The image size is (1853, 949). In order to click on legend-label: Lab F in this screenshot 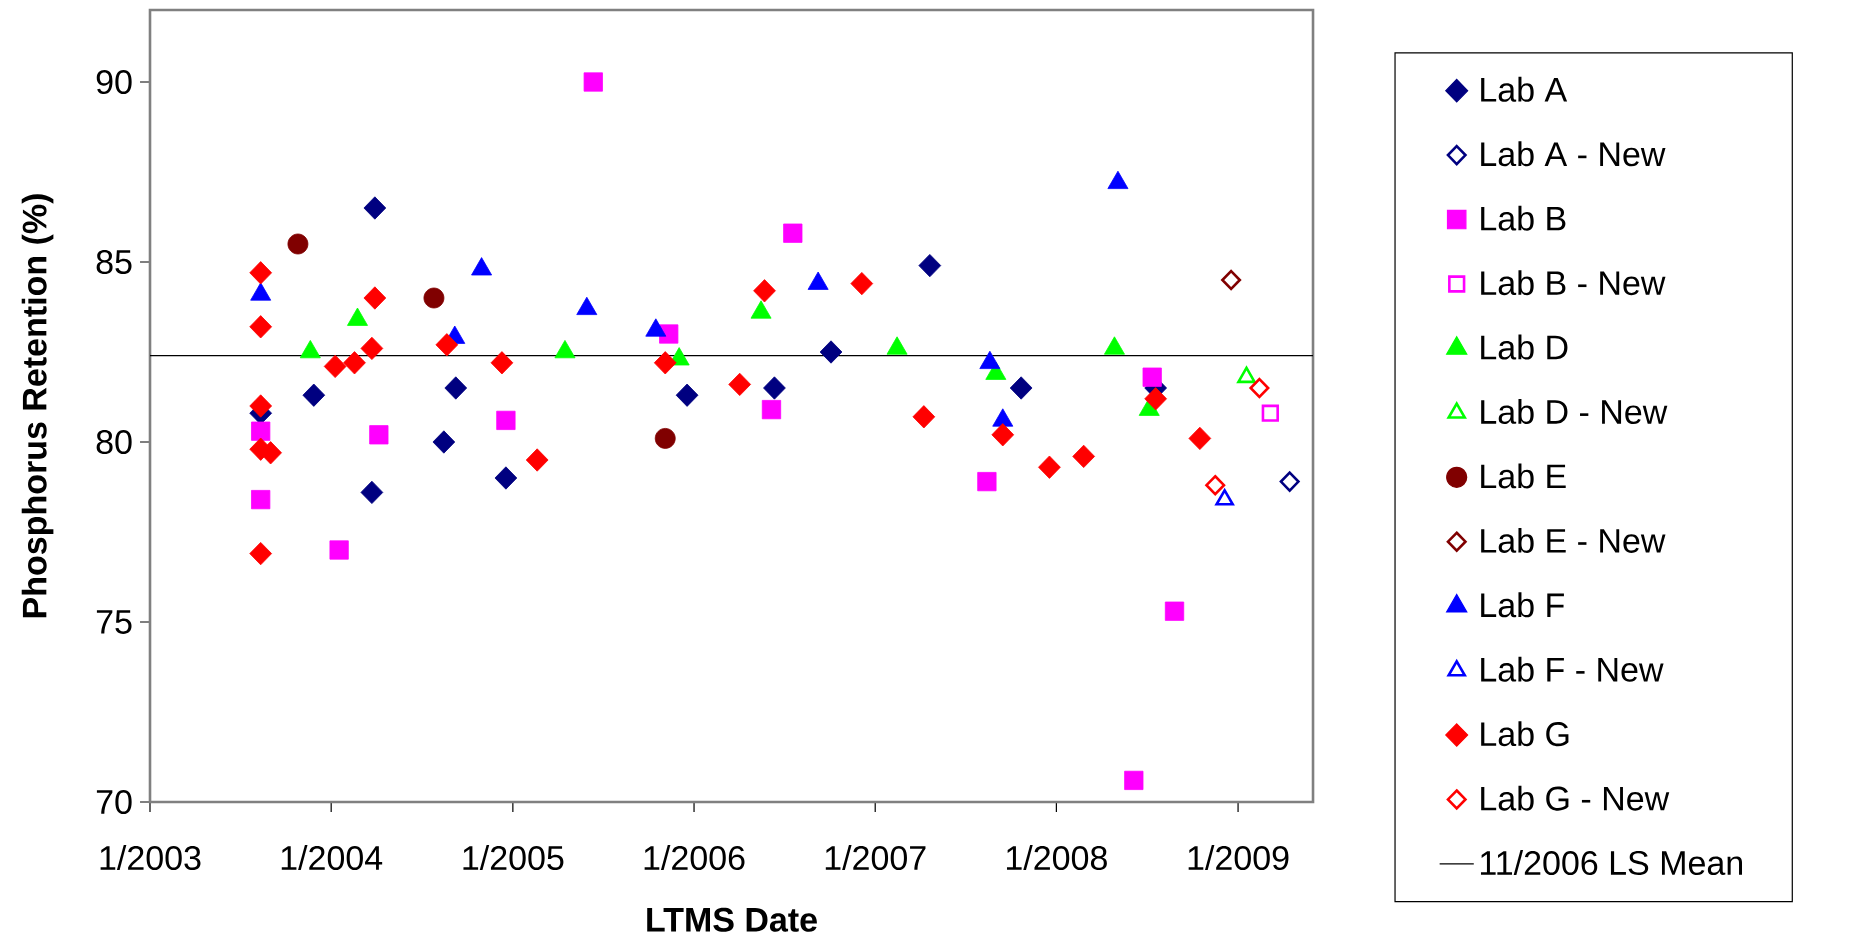, I will do `click(1522, 605)`.